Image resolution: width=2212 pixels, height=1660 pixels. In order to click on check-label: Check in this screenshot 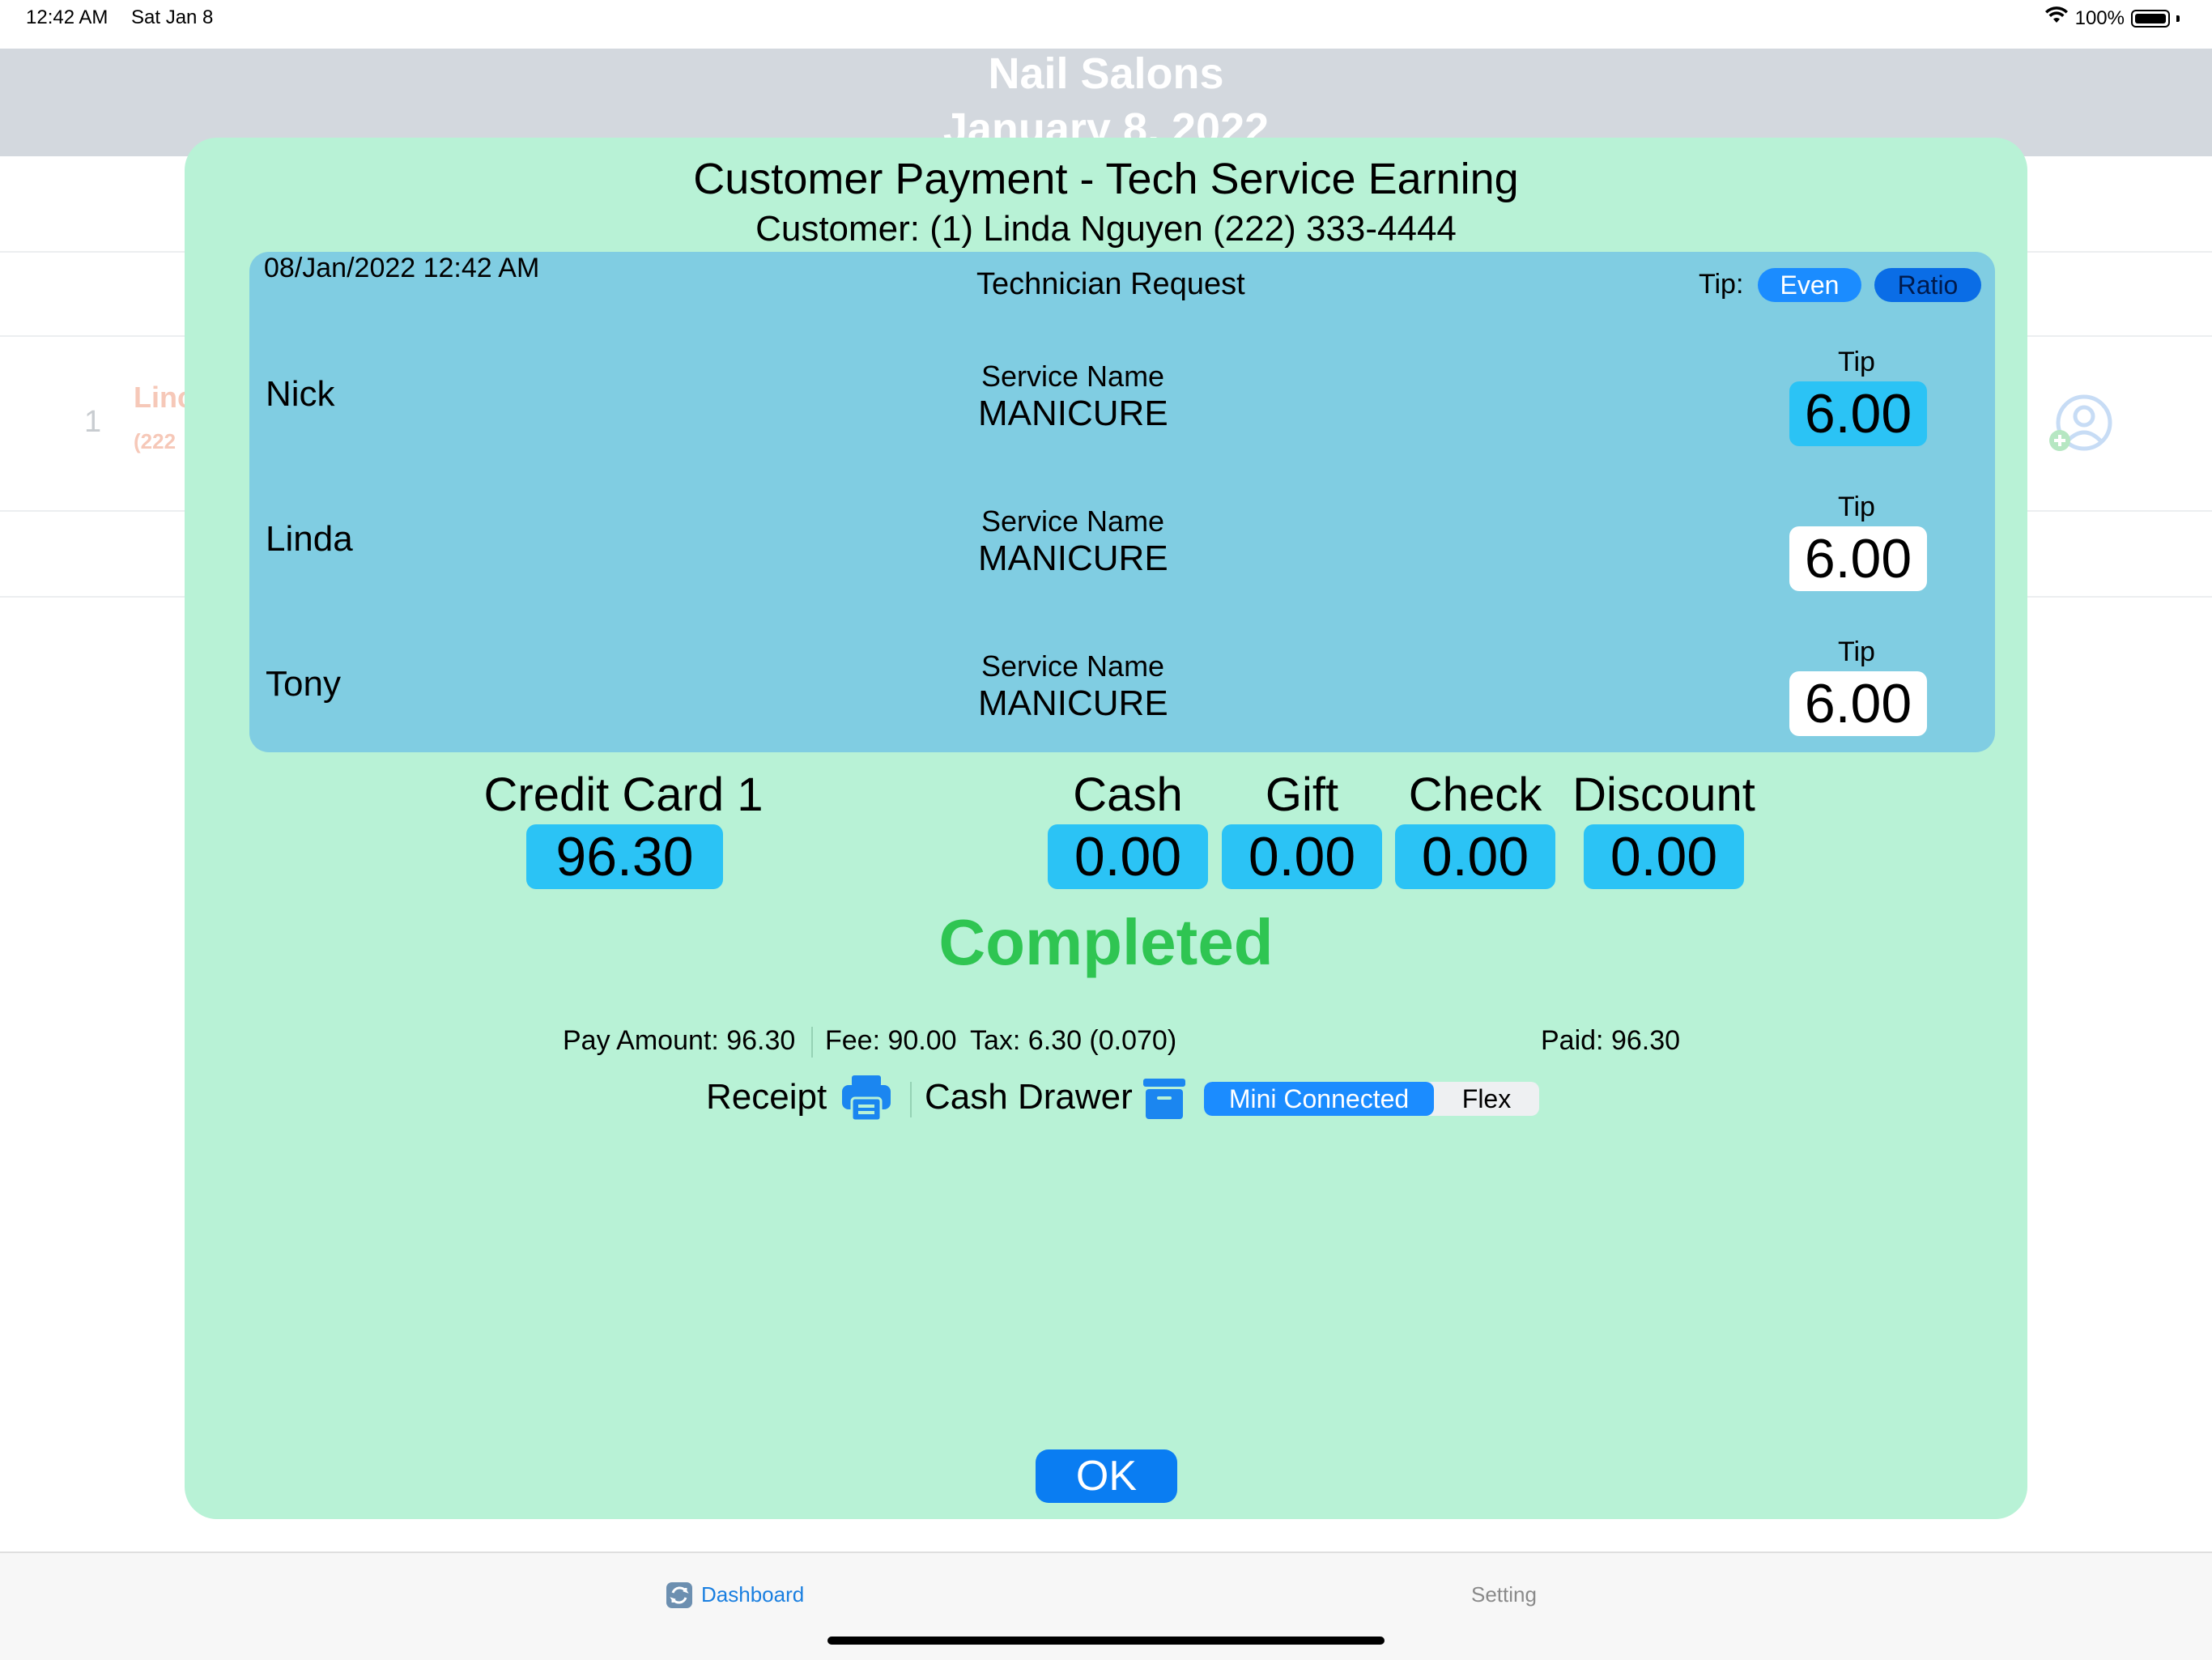, I will do `click(1475, 795)`.